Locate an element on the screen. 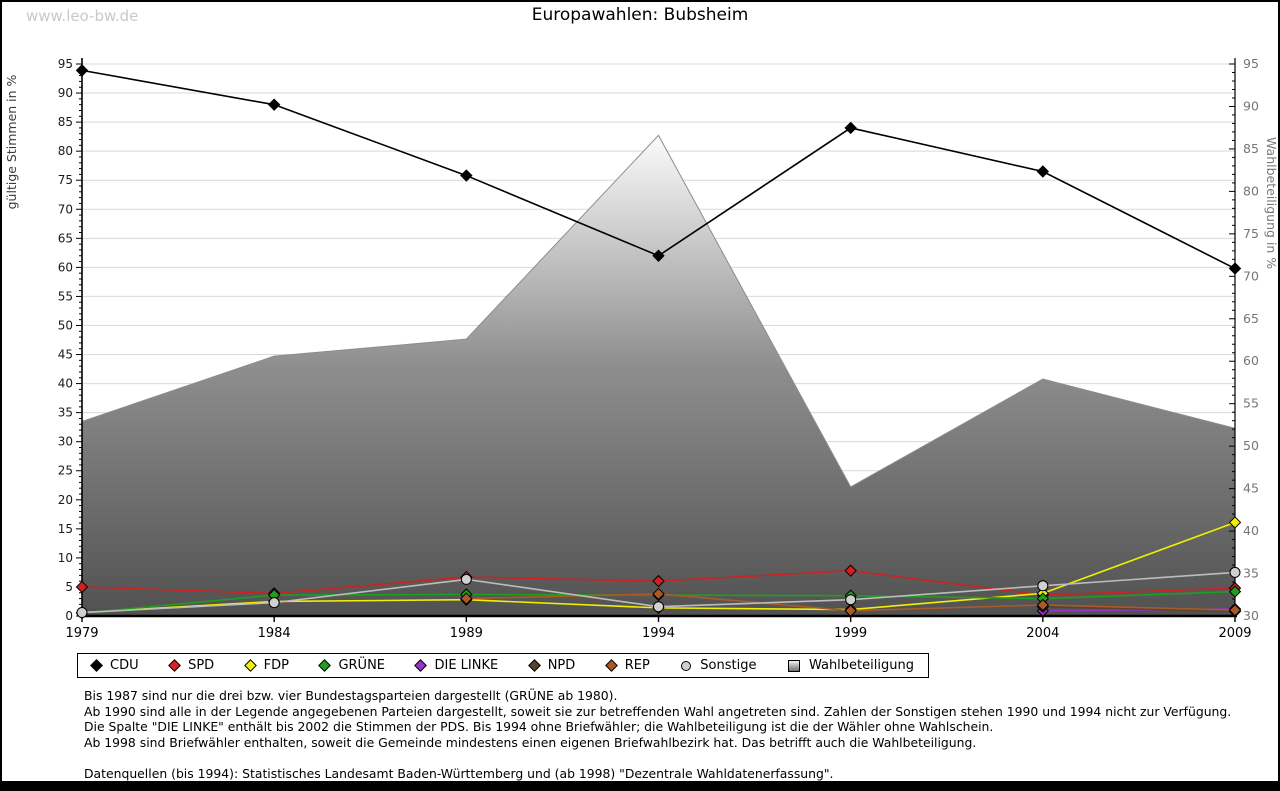  legend-item-wahlbeteiligung: Wahlbeteiligung is located at coordinates (850, 665).